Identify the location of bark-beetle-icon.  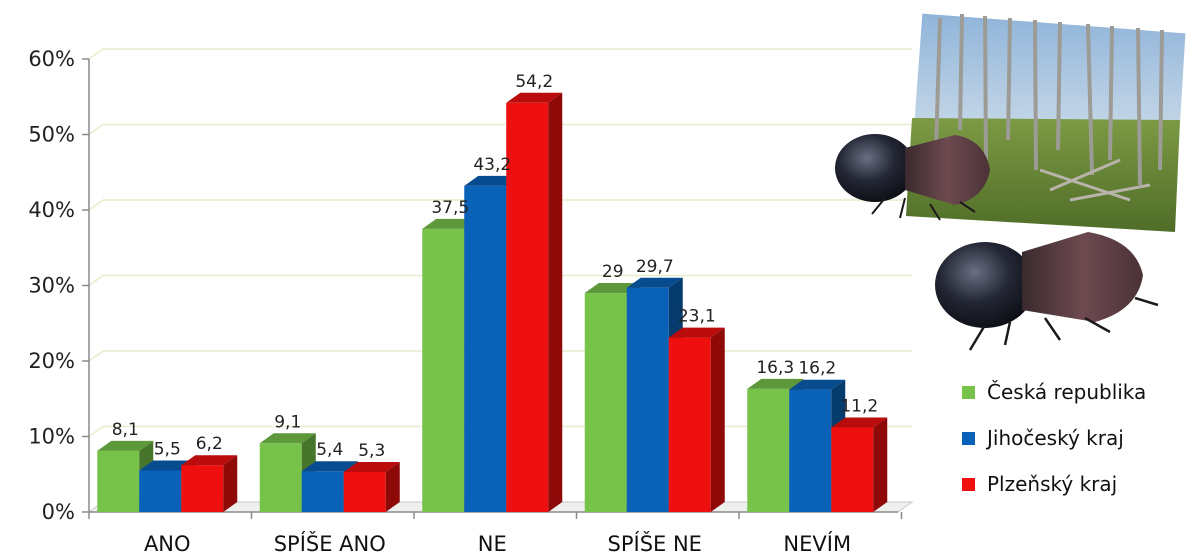
(997, 242).